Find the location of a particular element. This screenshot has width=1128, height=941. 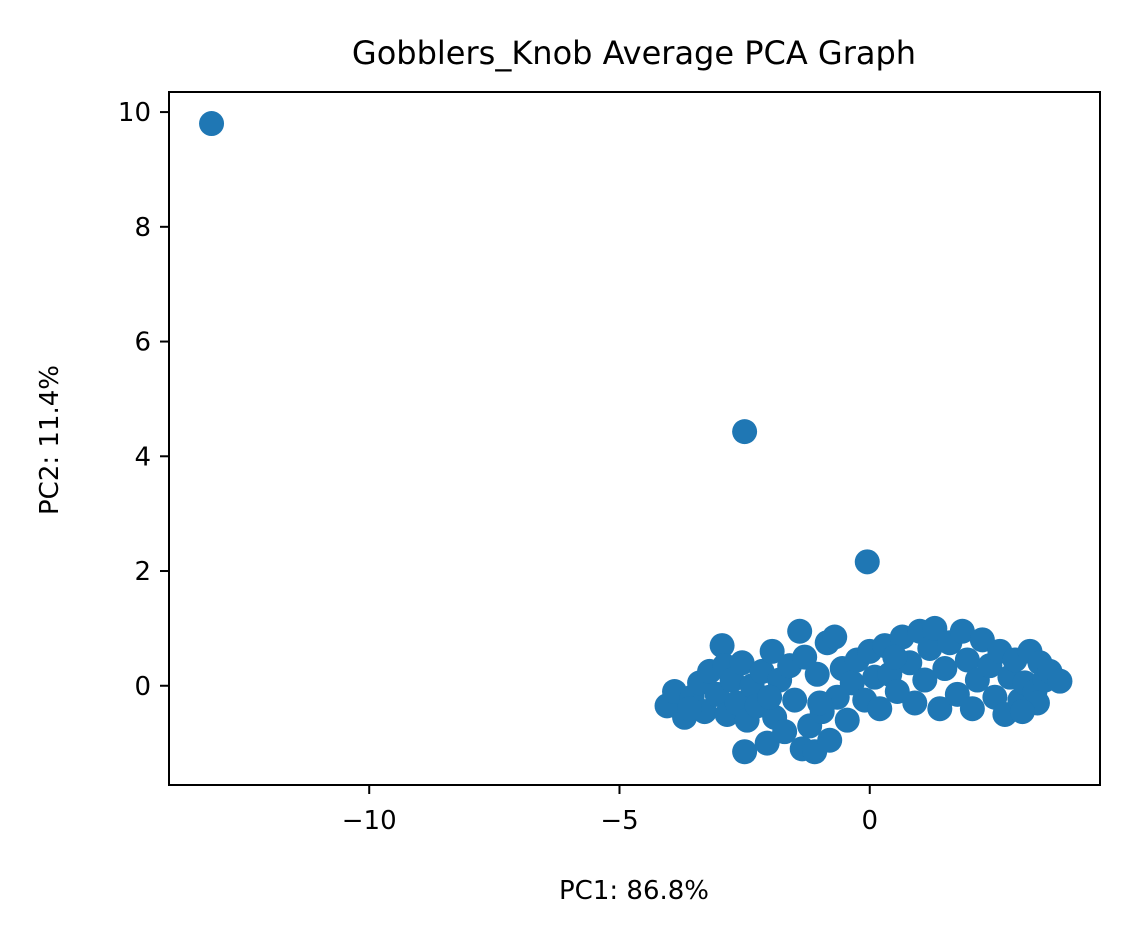

x-tick-label: 0 is located at coordinates (869, 821).